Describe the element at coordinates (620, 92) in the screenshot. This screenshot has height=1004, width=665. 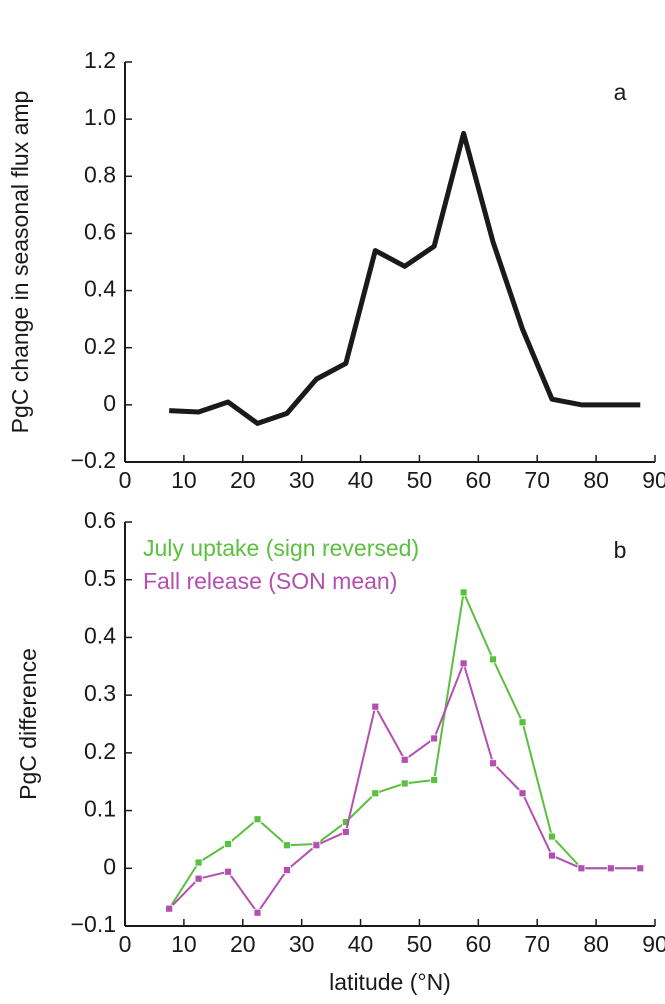
I see `panel-label: a` at that location.